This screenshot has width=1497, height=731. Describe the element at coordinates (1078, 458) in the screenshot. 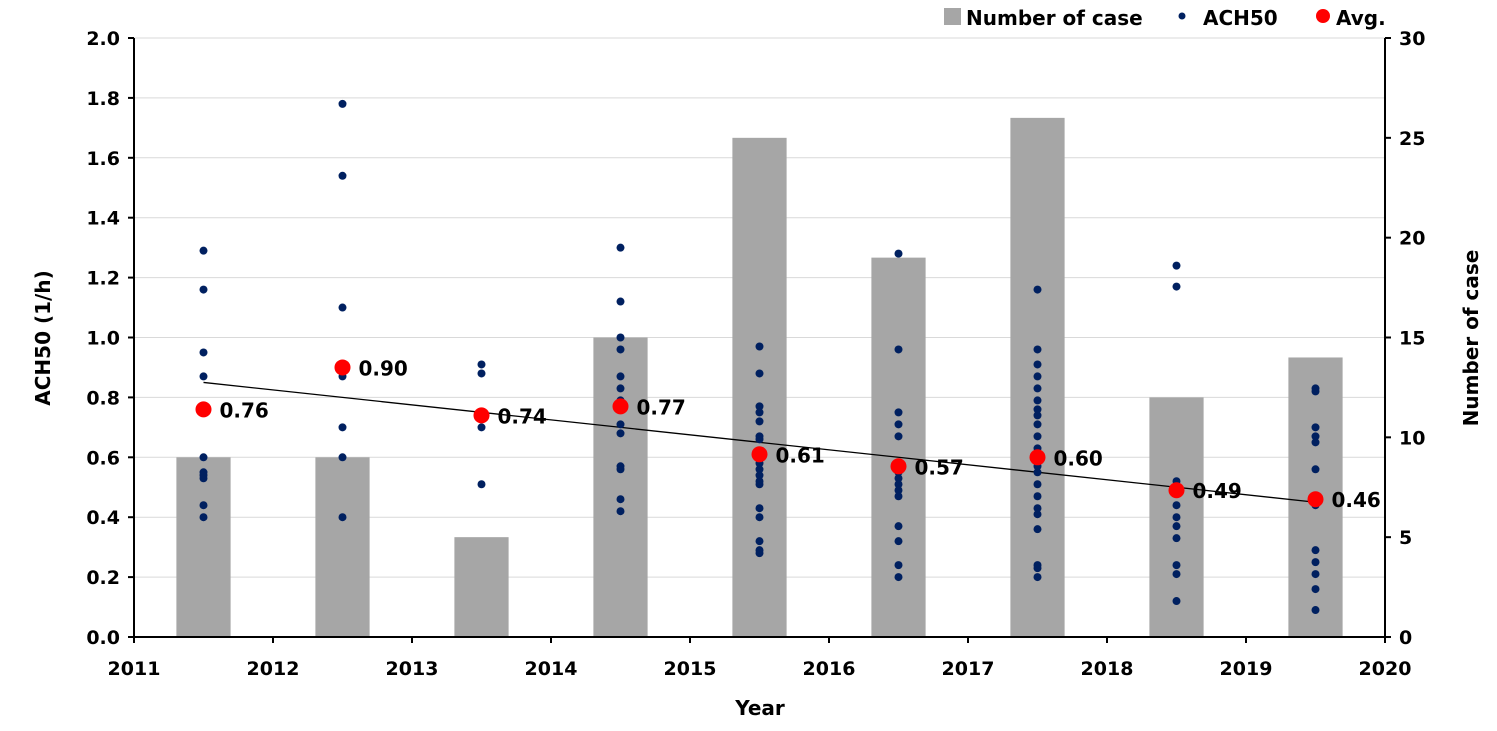

I see `avg-data-label: 0.60` at that location.